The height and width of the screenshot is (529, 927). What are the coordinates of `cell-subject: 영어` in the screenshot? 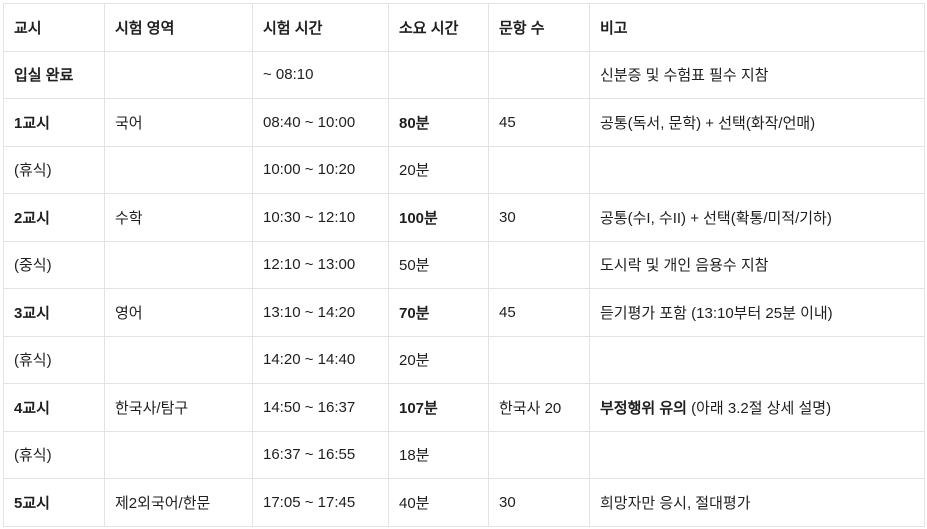 It's located at (178, 312).